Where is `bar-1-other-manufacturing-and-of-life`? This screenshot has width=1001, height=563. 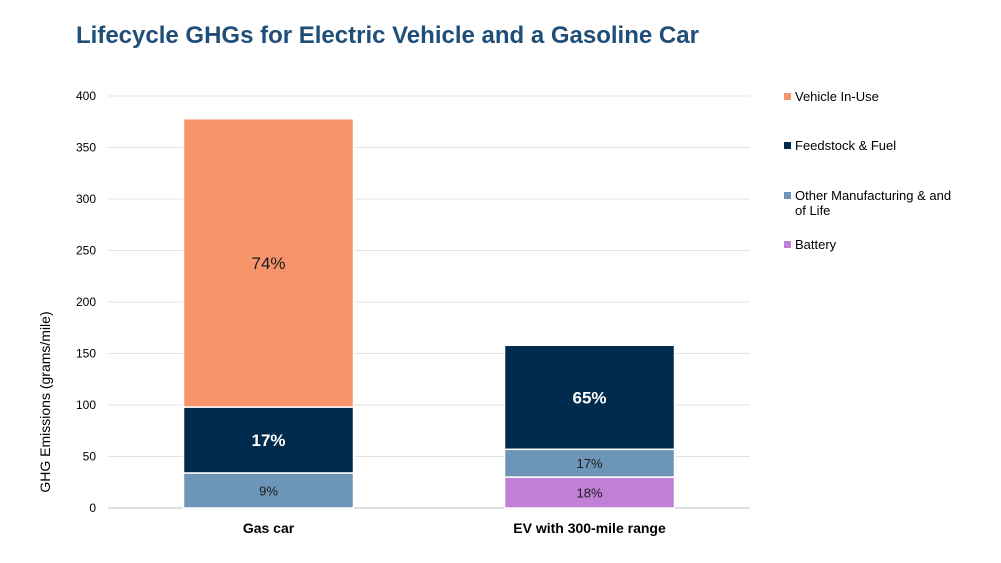 bar-1-other-manufacturing-and-of-life is located at coordinates (589, 463).